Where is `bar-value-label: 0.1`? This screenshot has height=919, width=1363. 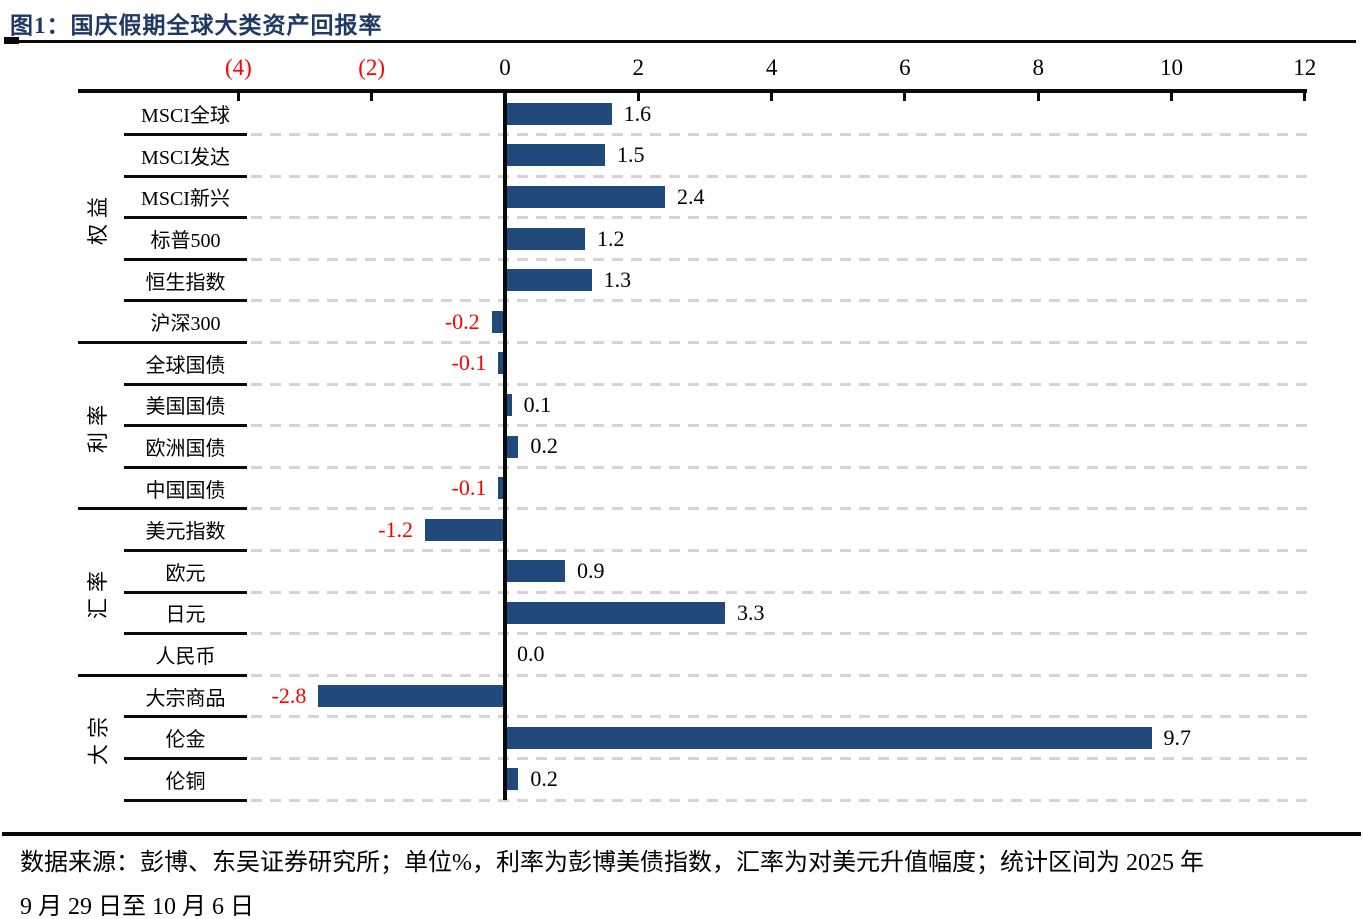 bar-value-label: 0.1 is located at coordinates (537, 404).